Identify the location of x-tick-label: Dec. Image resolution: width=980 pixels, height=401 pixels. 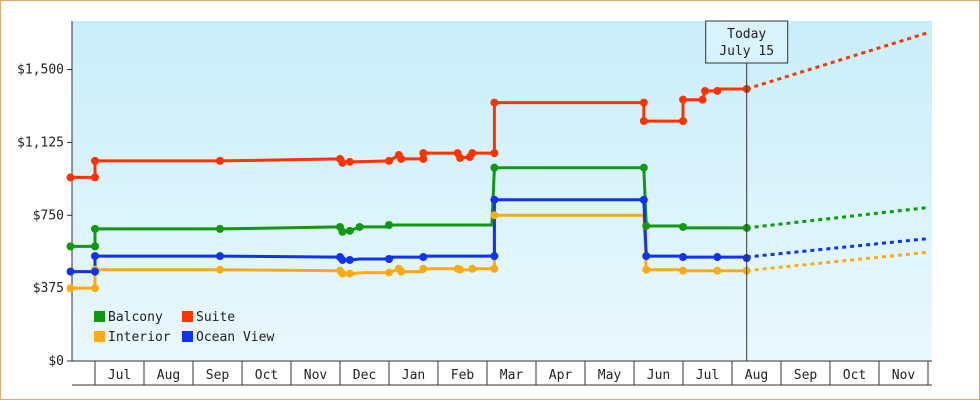
(364, 375).